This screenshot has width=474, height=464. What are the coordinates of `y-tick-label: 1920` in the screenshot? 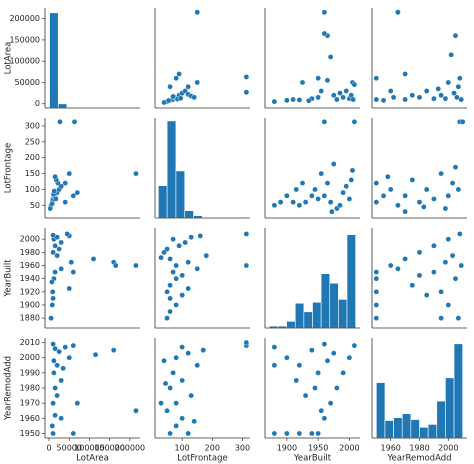 It's located at (30, 291).